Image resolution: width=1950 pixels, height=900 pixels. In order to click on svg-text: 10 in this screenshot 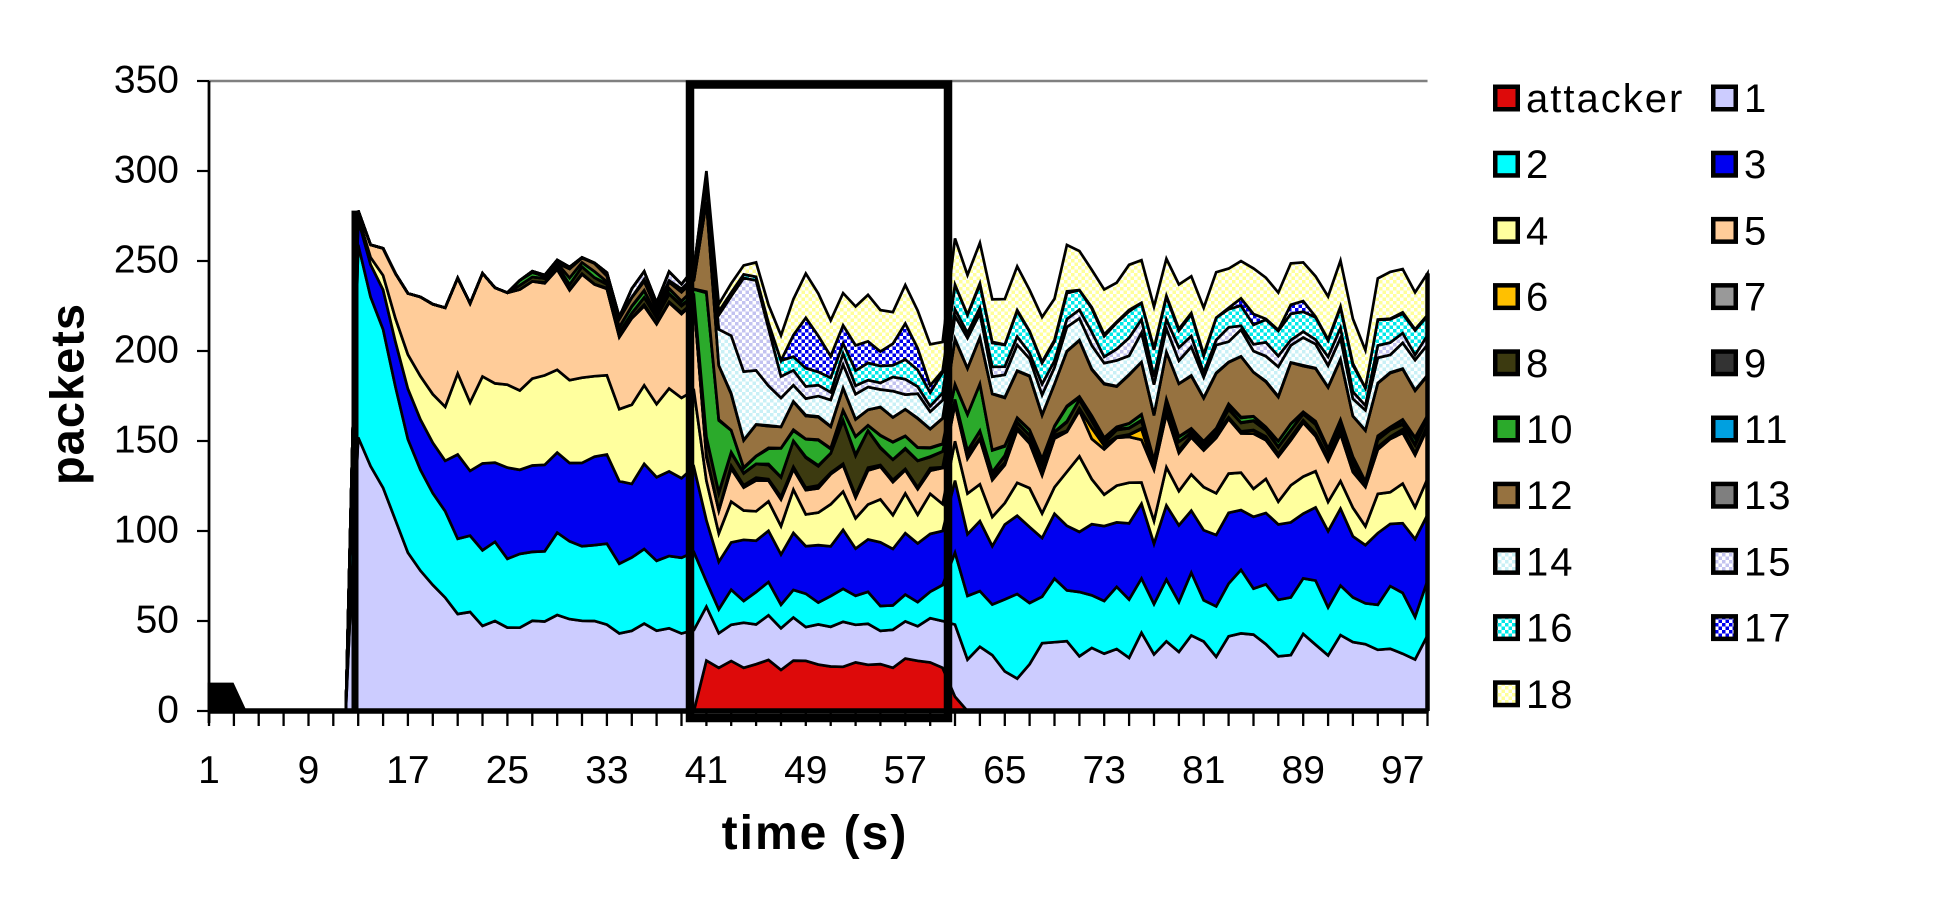, I will do `click(1550, 430)`.